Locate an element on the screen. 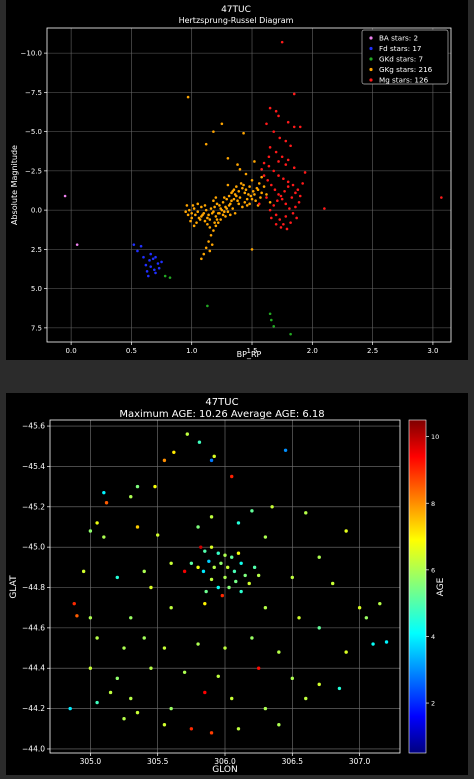  x-tick-label: 305.5 is located at coordinates (158, 761).